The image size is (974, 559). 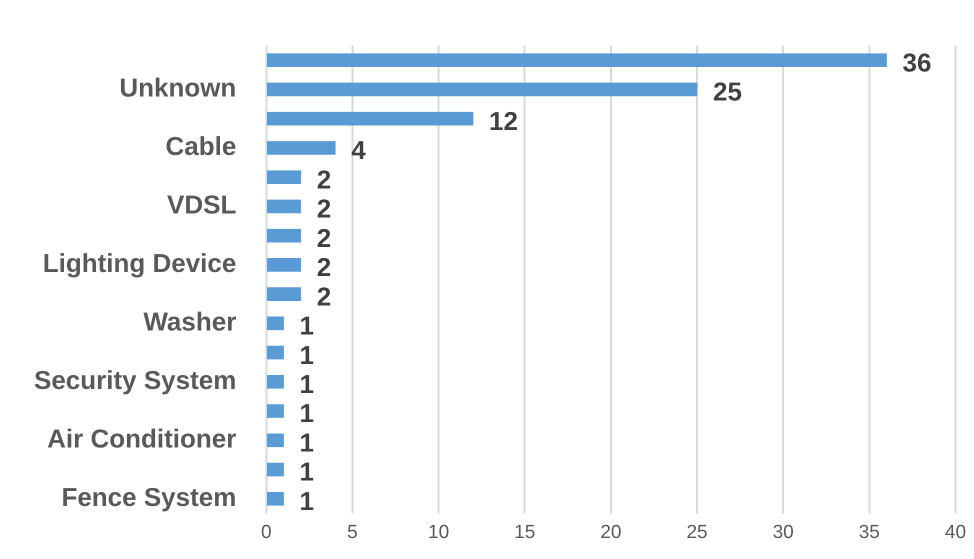 What do you see at coordinates (869, 533) in the screenshot?
I see `x-tick-label: 35` at bounding box center [869, 533].